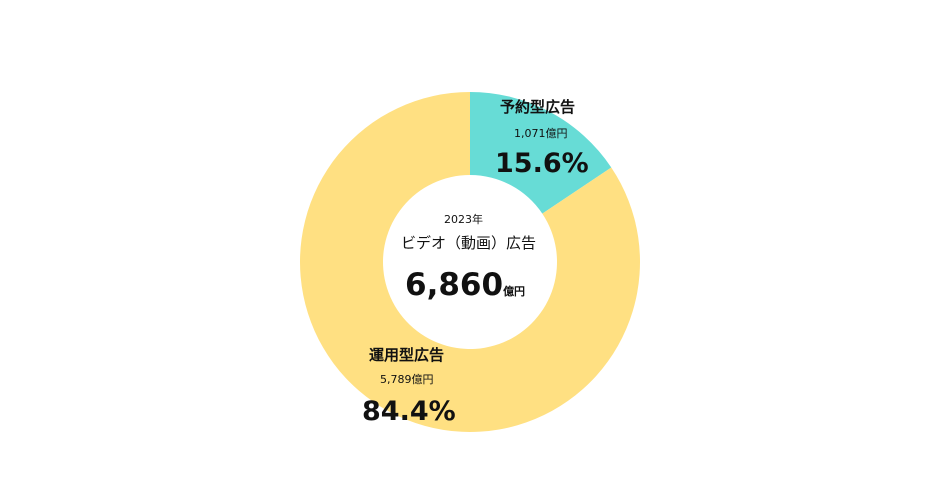 The height and width of the screenshot is (492, 940). Describe the element at coordinates (514, 291) in the screenshot. I see `center-unit: 億円` at that location.